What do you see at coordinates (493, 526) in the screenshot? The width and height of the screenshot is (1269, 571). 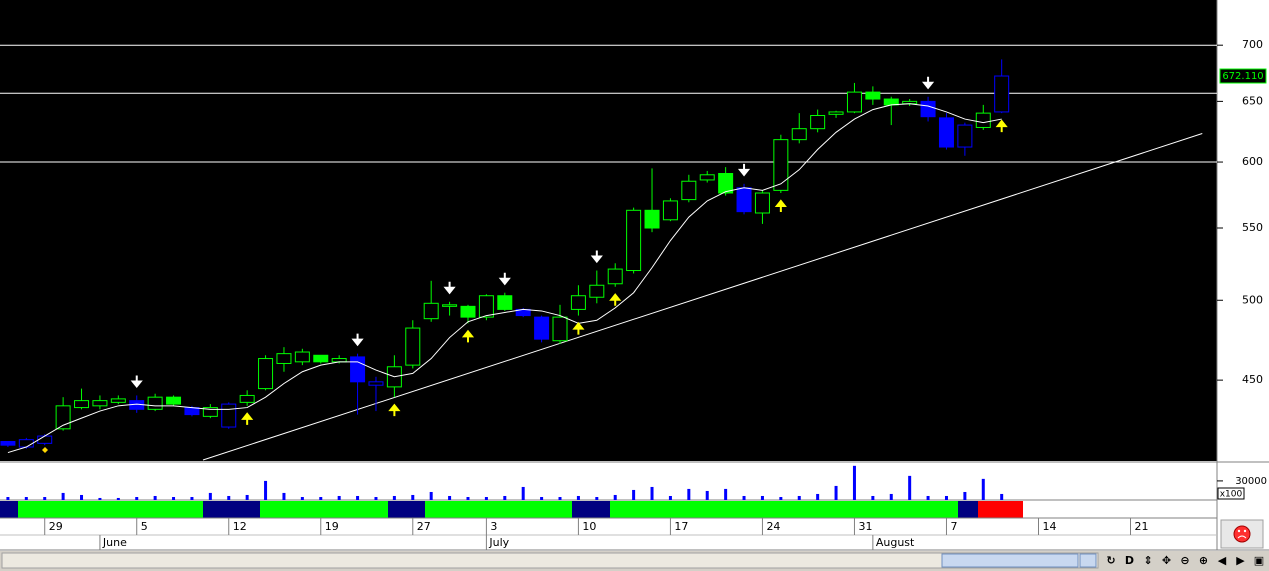 I see `x-tick-label: 3` at bounding box center [493, 526].